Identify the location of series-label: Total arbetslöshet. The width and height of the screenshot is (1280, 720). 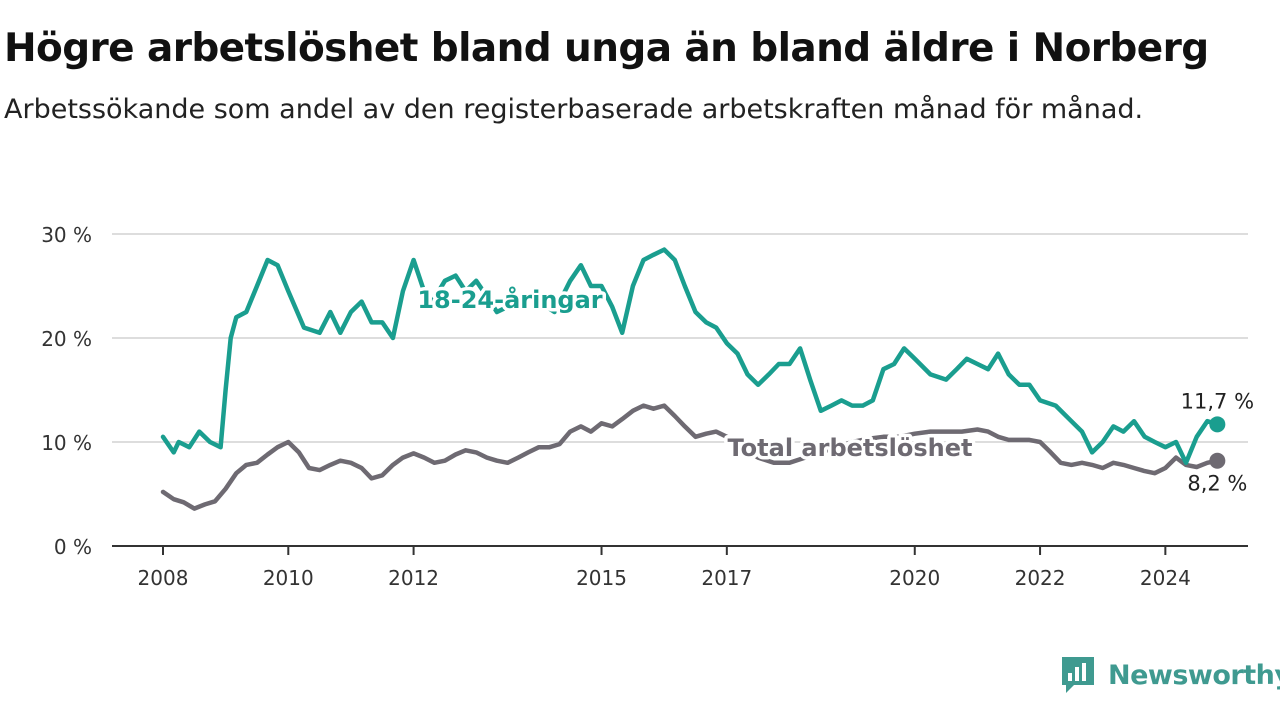
(849, 448).